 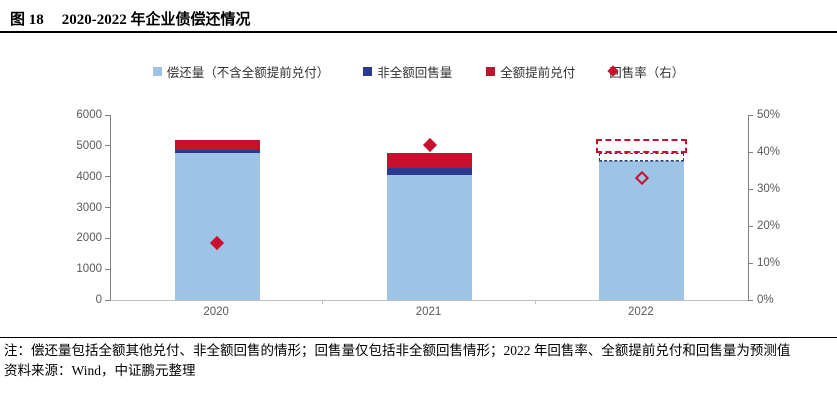 I want to click on y-axis-label-left: 2000, so click(x=89, y=238).